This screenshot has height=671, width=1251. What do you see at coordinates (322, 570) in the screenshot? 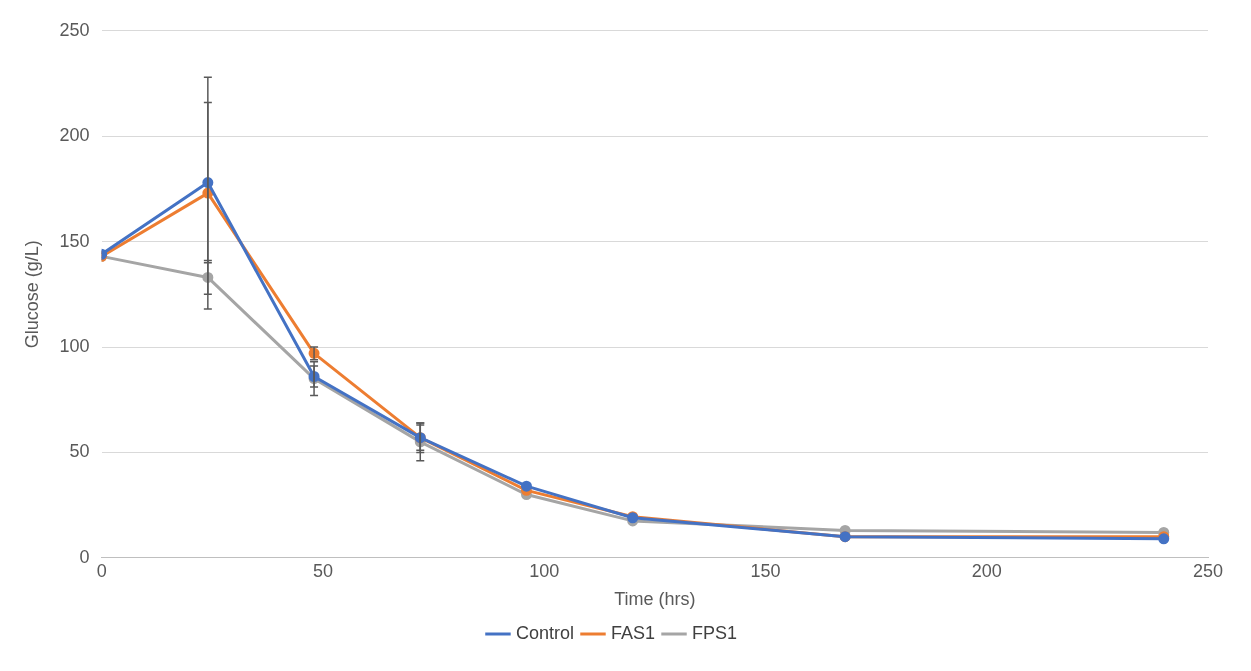
I see `x-tick-label: 50` at bounding box center [322, 570].